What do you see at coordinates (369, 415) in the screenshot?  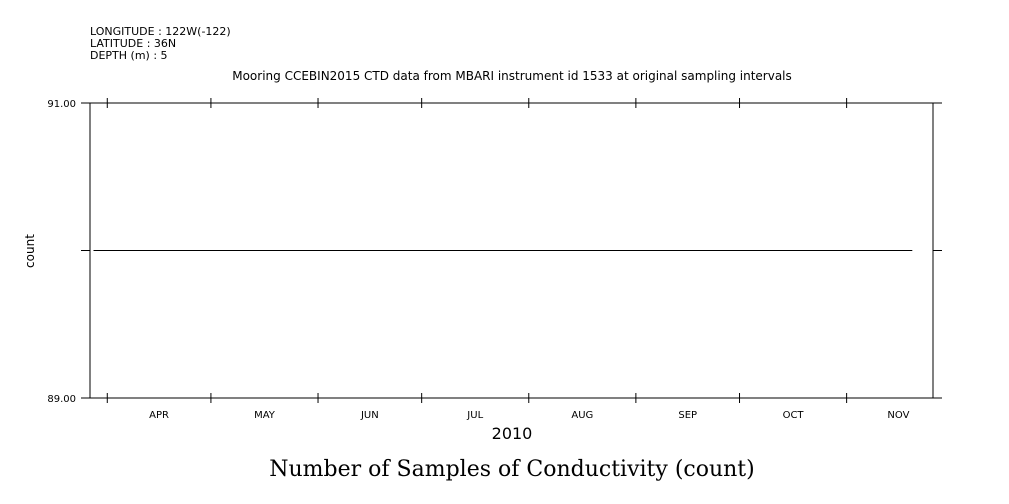 I see `x-tick-label: JUN` at bounding box center [369, 415].